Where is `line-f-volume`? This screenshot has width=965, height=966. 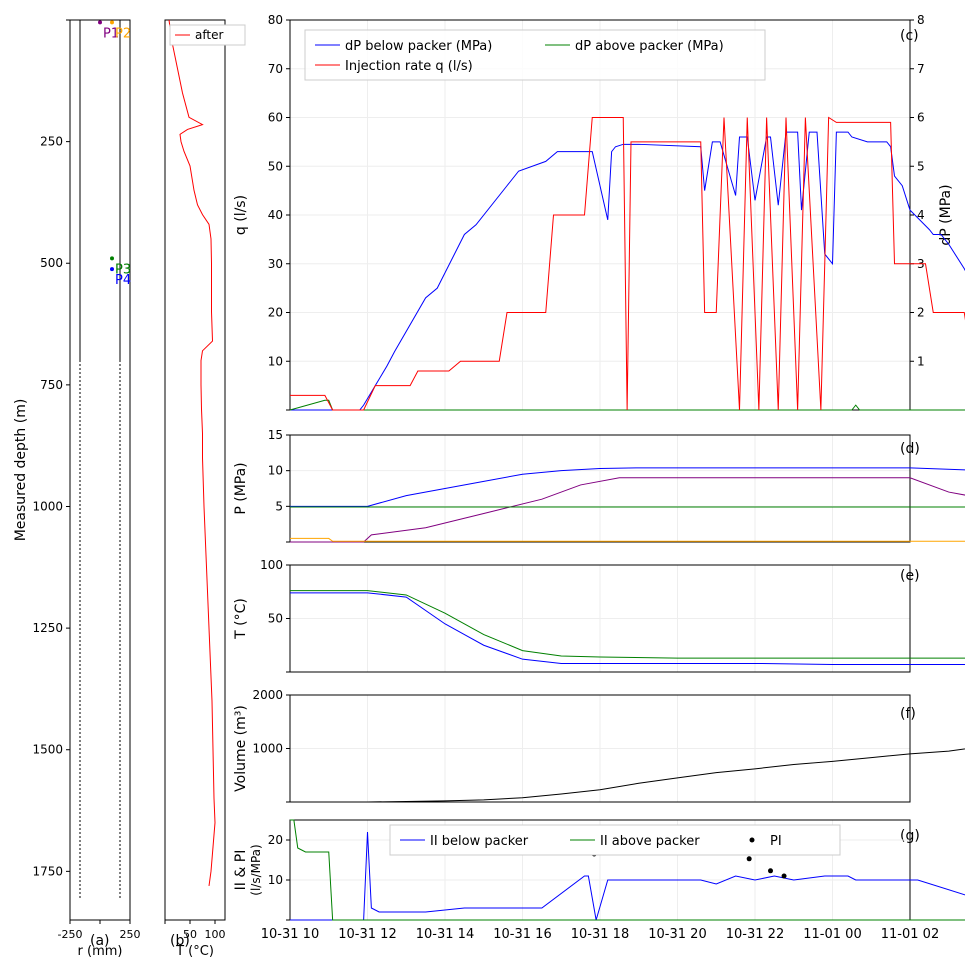 line-f-volume is located at coordinates (627, 775).